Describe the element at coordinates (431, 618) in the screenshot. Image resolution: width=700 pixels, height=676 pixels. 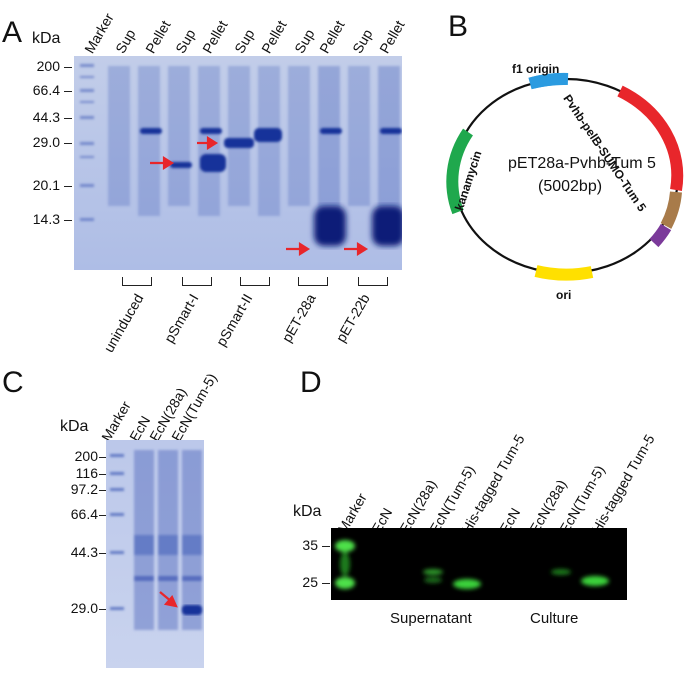
I see `panel-d-group-label: Supernatant` at that location.